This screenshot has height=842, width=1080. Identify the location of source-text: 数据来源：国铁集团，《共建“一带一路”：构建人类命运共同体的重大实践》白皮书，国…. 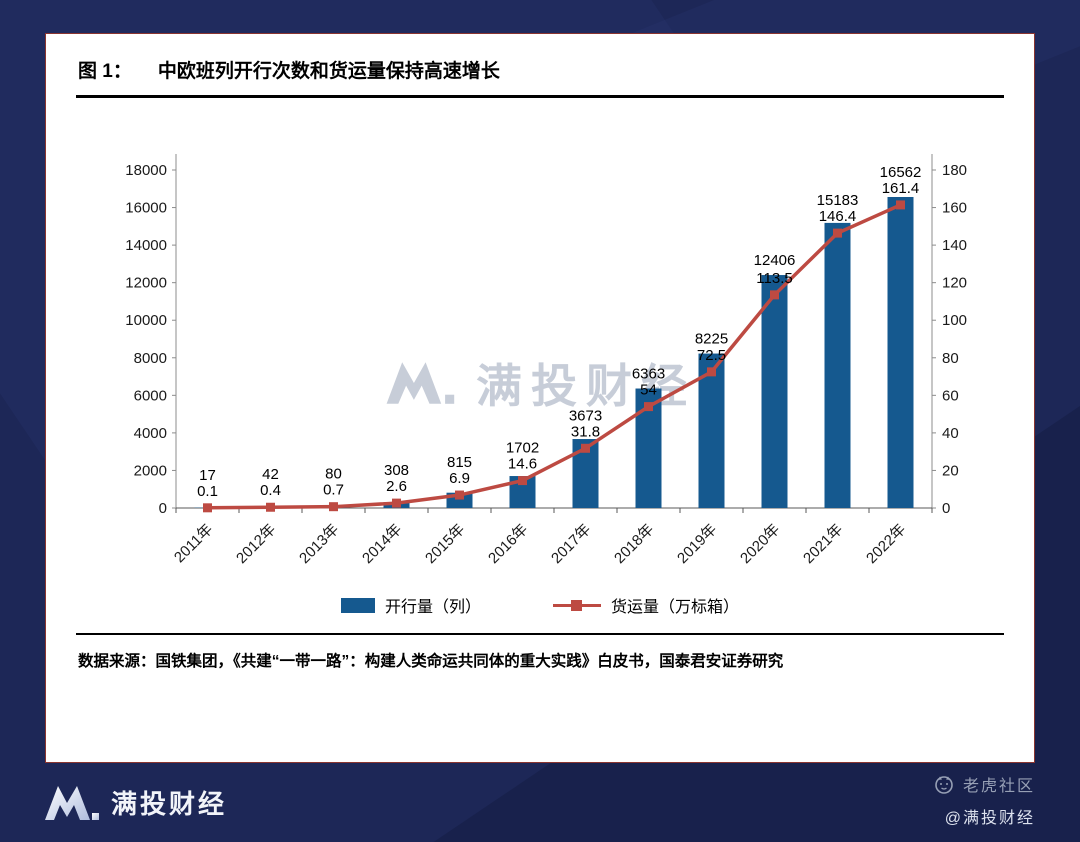
(431, 661).